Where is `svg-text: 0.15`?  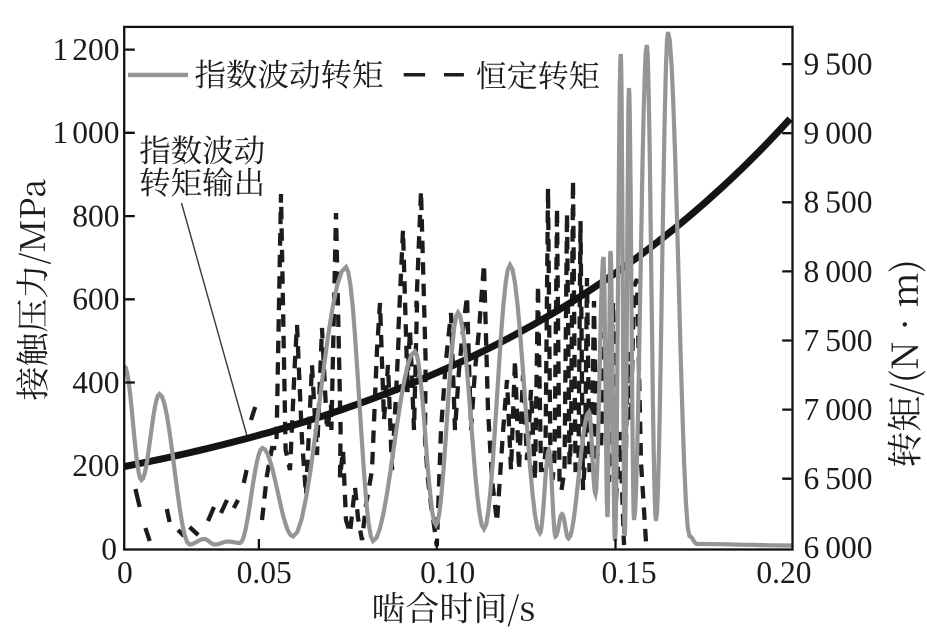 svg-text: 0.15 is located at coordinates (629, 572).